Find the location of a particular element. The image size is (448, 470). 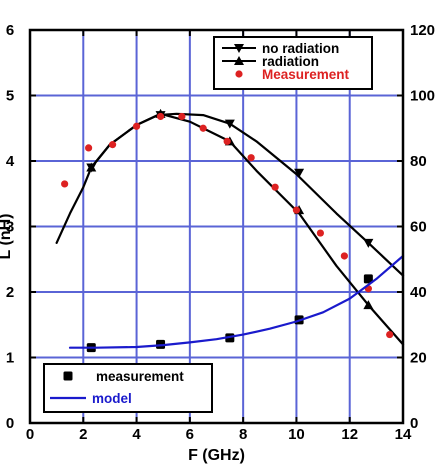

legend-entry-no-radiation: no radiation is located at coordinates (280, 48).